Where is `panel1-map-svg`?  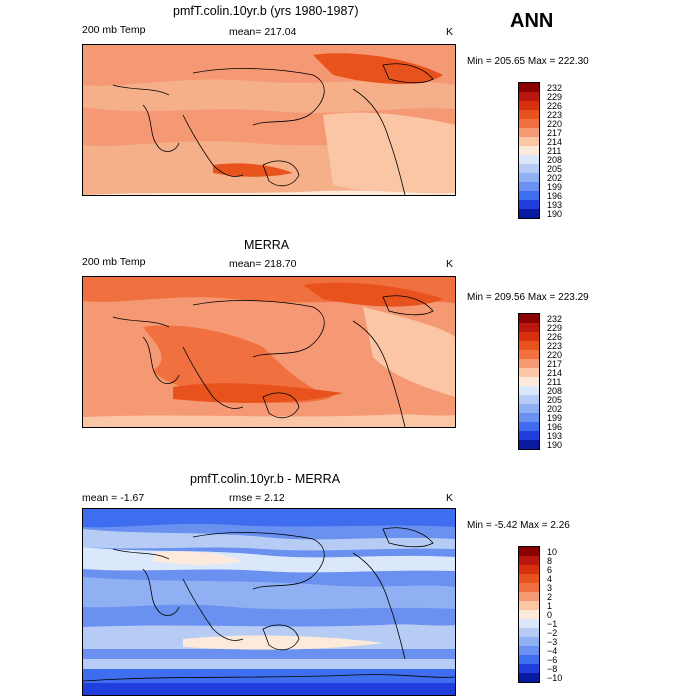 panel1-map-svg is located at coordinates (269, 120).